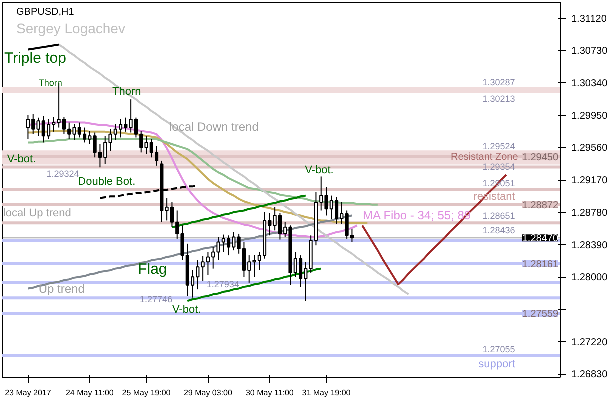 This screenshot has width=610, height=400. Describe the element at coordinates (590, 278) in the screenshot. I see `y-tick-label: 1.28000` at that location.